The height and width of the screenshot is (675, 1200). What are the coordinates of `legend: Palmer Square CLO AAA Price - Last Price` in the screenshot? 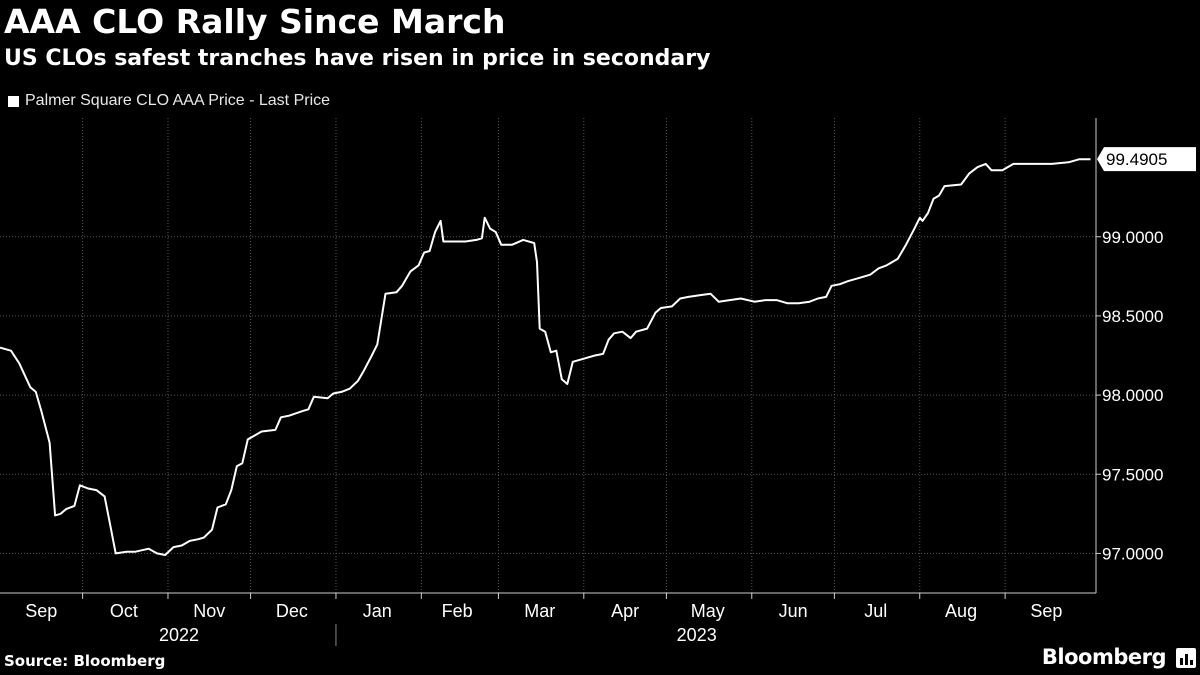 It's located at (169, 101).